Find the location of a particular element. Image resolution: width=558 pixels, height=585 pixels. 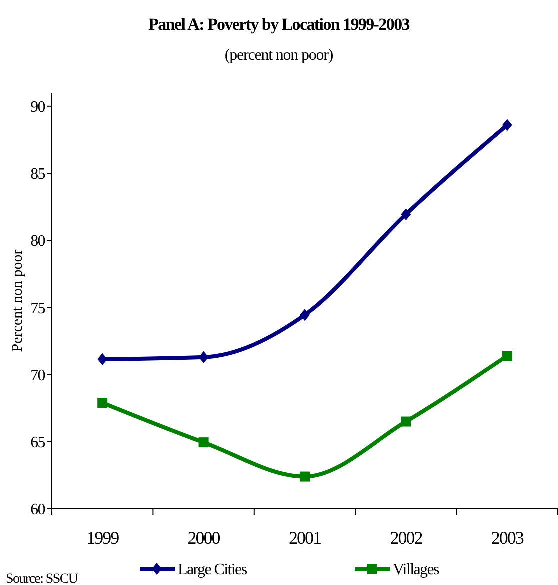

x-tick-label: 1999 is located at coordinates (103, 538).